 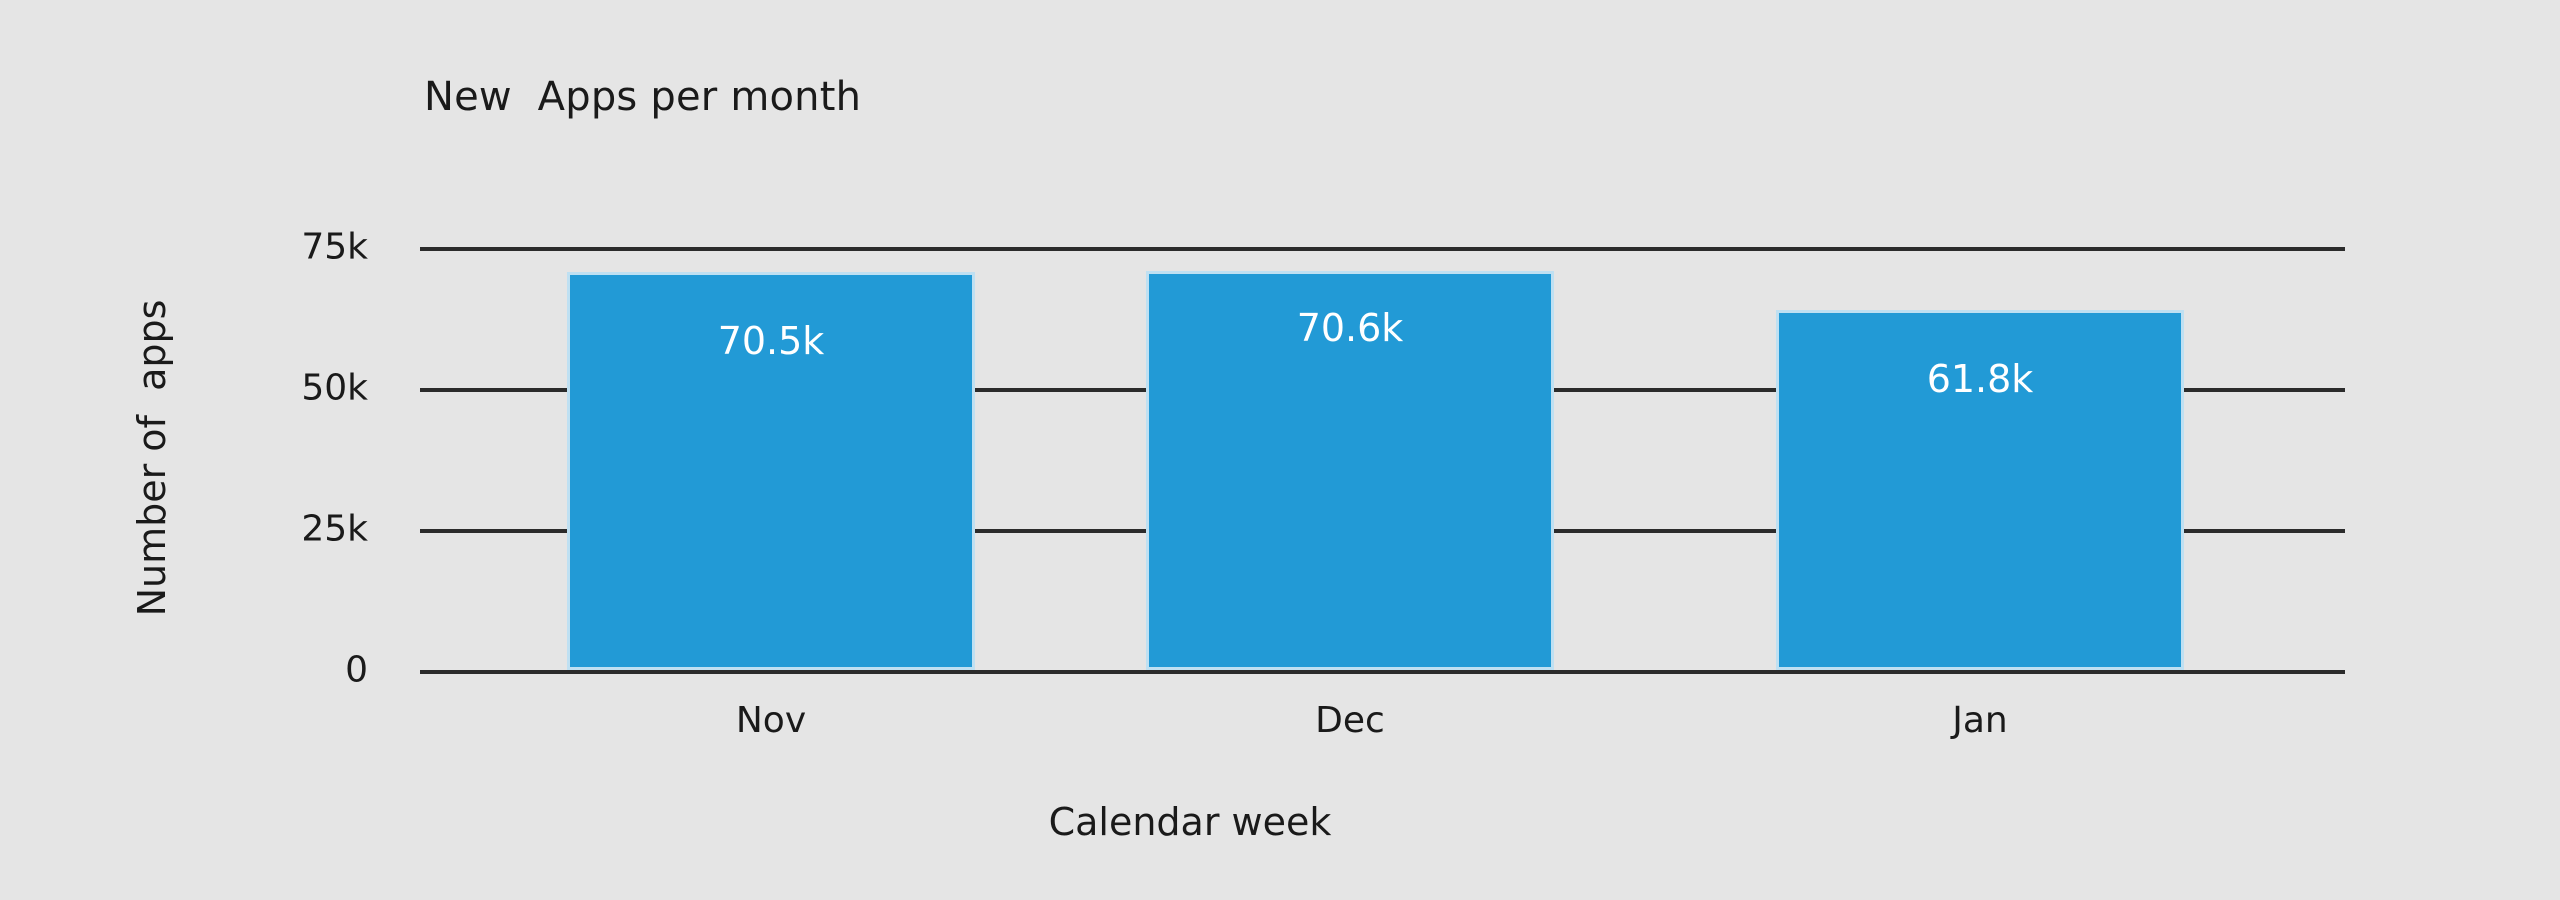 I want to click on bar-value-jan: 61.8k, so click(x=1980, y=379).